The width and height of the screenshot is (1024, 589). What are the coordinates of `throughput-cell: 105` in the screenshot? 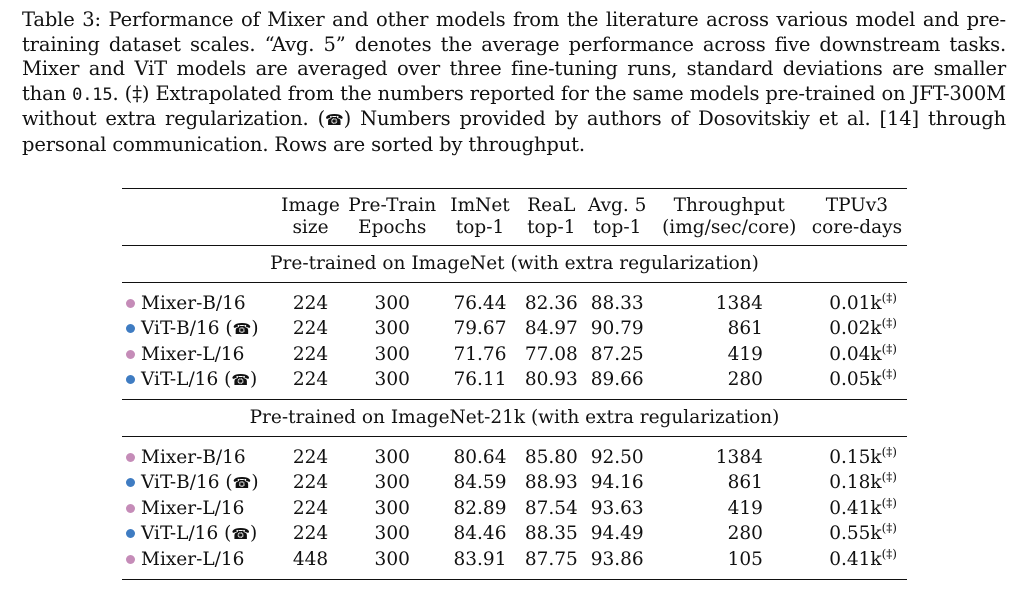 It's located at (745, 559).